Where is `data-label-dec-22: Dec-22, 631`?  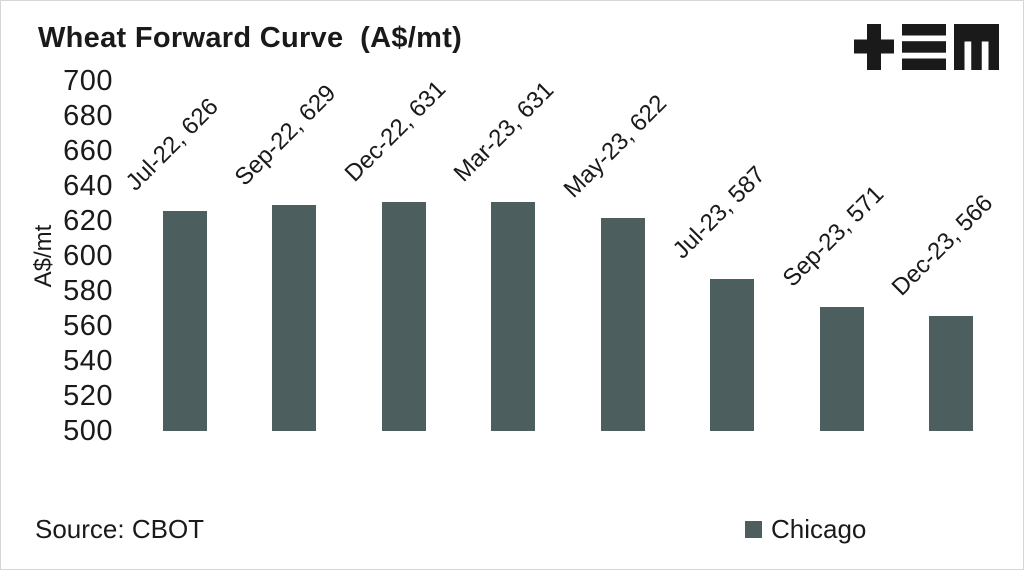 data-label-dec-22: Dec-22, 631 is located at coordinates (395, 131).